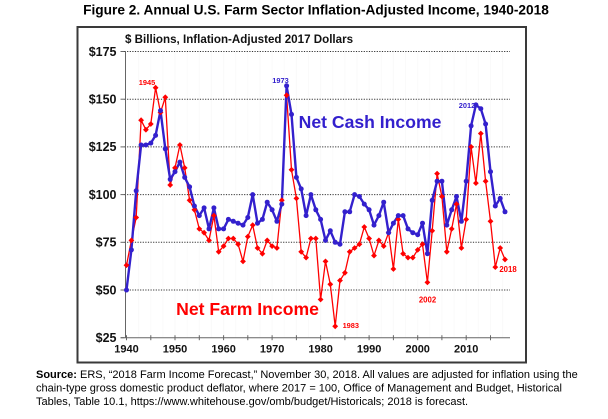 Image resolution: width=608 pixels, height=419 pixels. What do you see at coordinates (103, 195) in the screenshot?
I see `svg-text: $100` at bounding box center [103, 195].